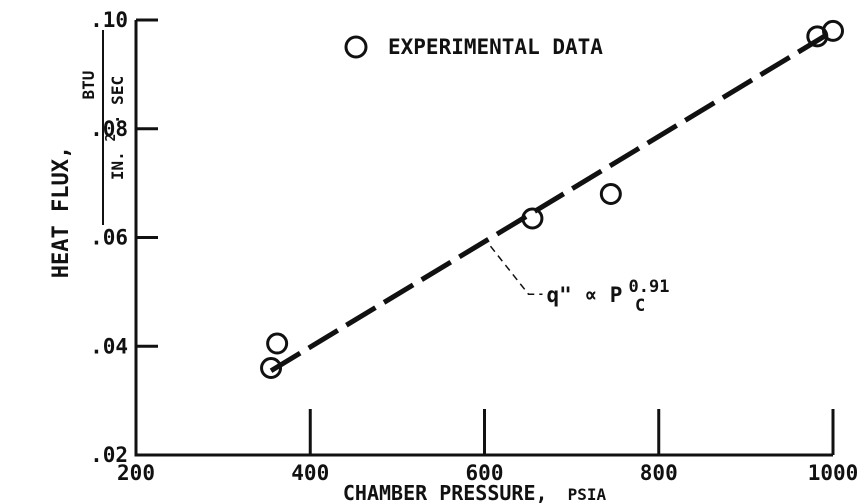  What do you see at coordinates (659, 473) in the screenshot?
I see `x-tick-label: 800` at bounding box center [659, 473].